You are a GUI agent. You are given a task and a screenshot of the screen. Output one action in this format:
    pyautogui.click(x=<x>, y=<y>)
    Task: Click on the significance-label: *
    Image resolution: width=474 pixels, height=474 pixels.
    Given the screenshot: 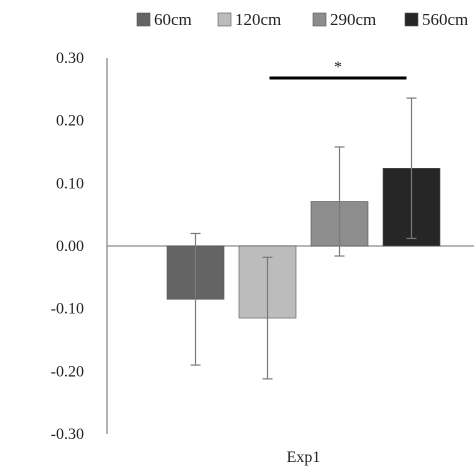 What is the action you would take?
    pyautogui.click(x=338, y=67)
    